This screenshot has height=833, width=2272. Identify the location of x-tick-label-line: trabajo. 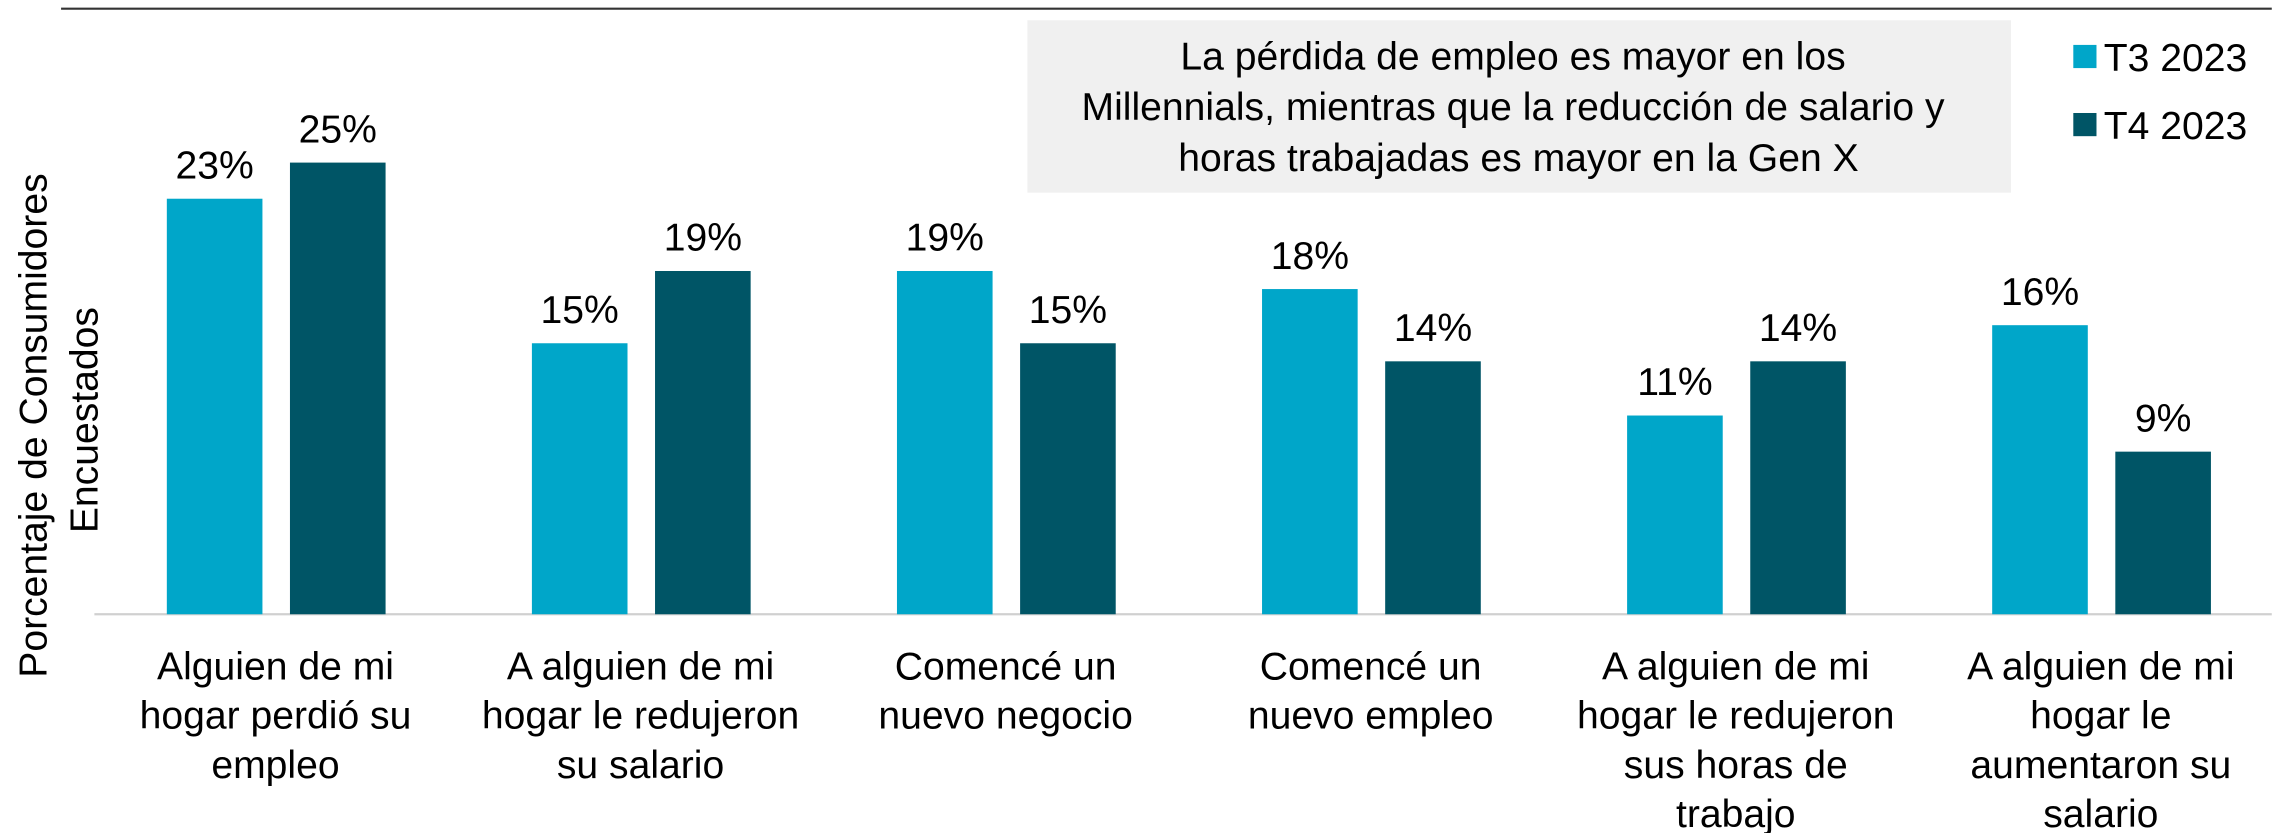
(1736, 813).